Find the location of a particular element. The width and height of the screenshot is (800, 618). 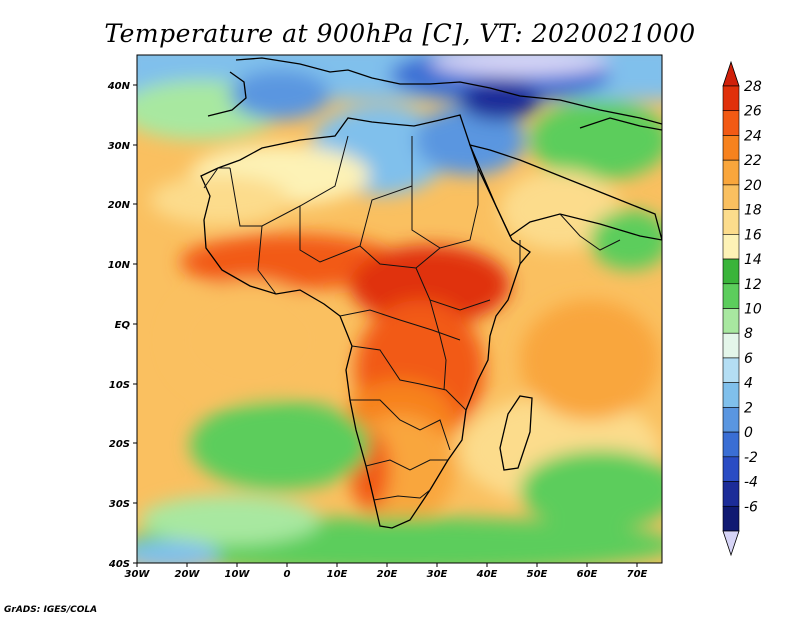

colorbar-label: 0 is located at coordinates (748, 433).